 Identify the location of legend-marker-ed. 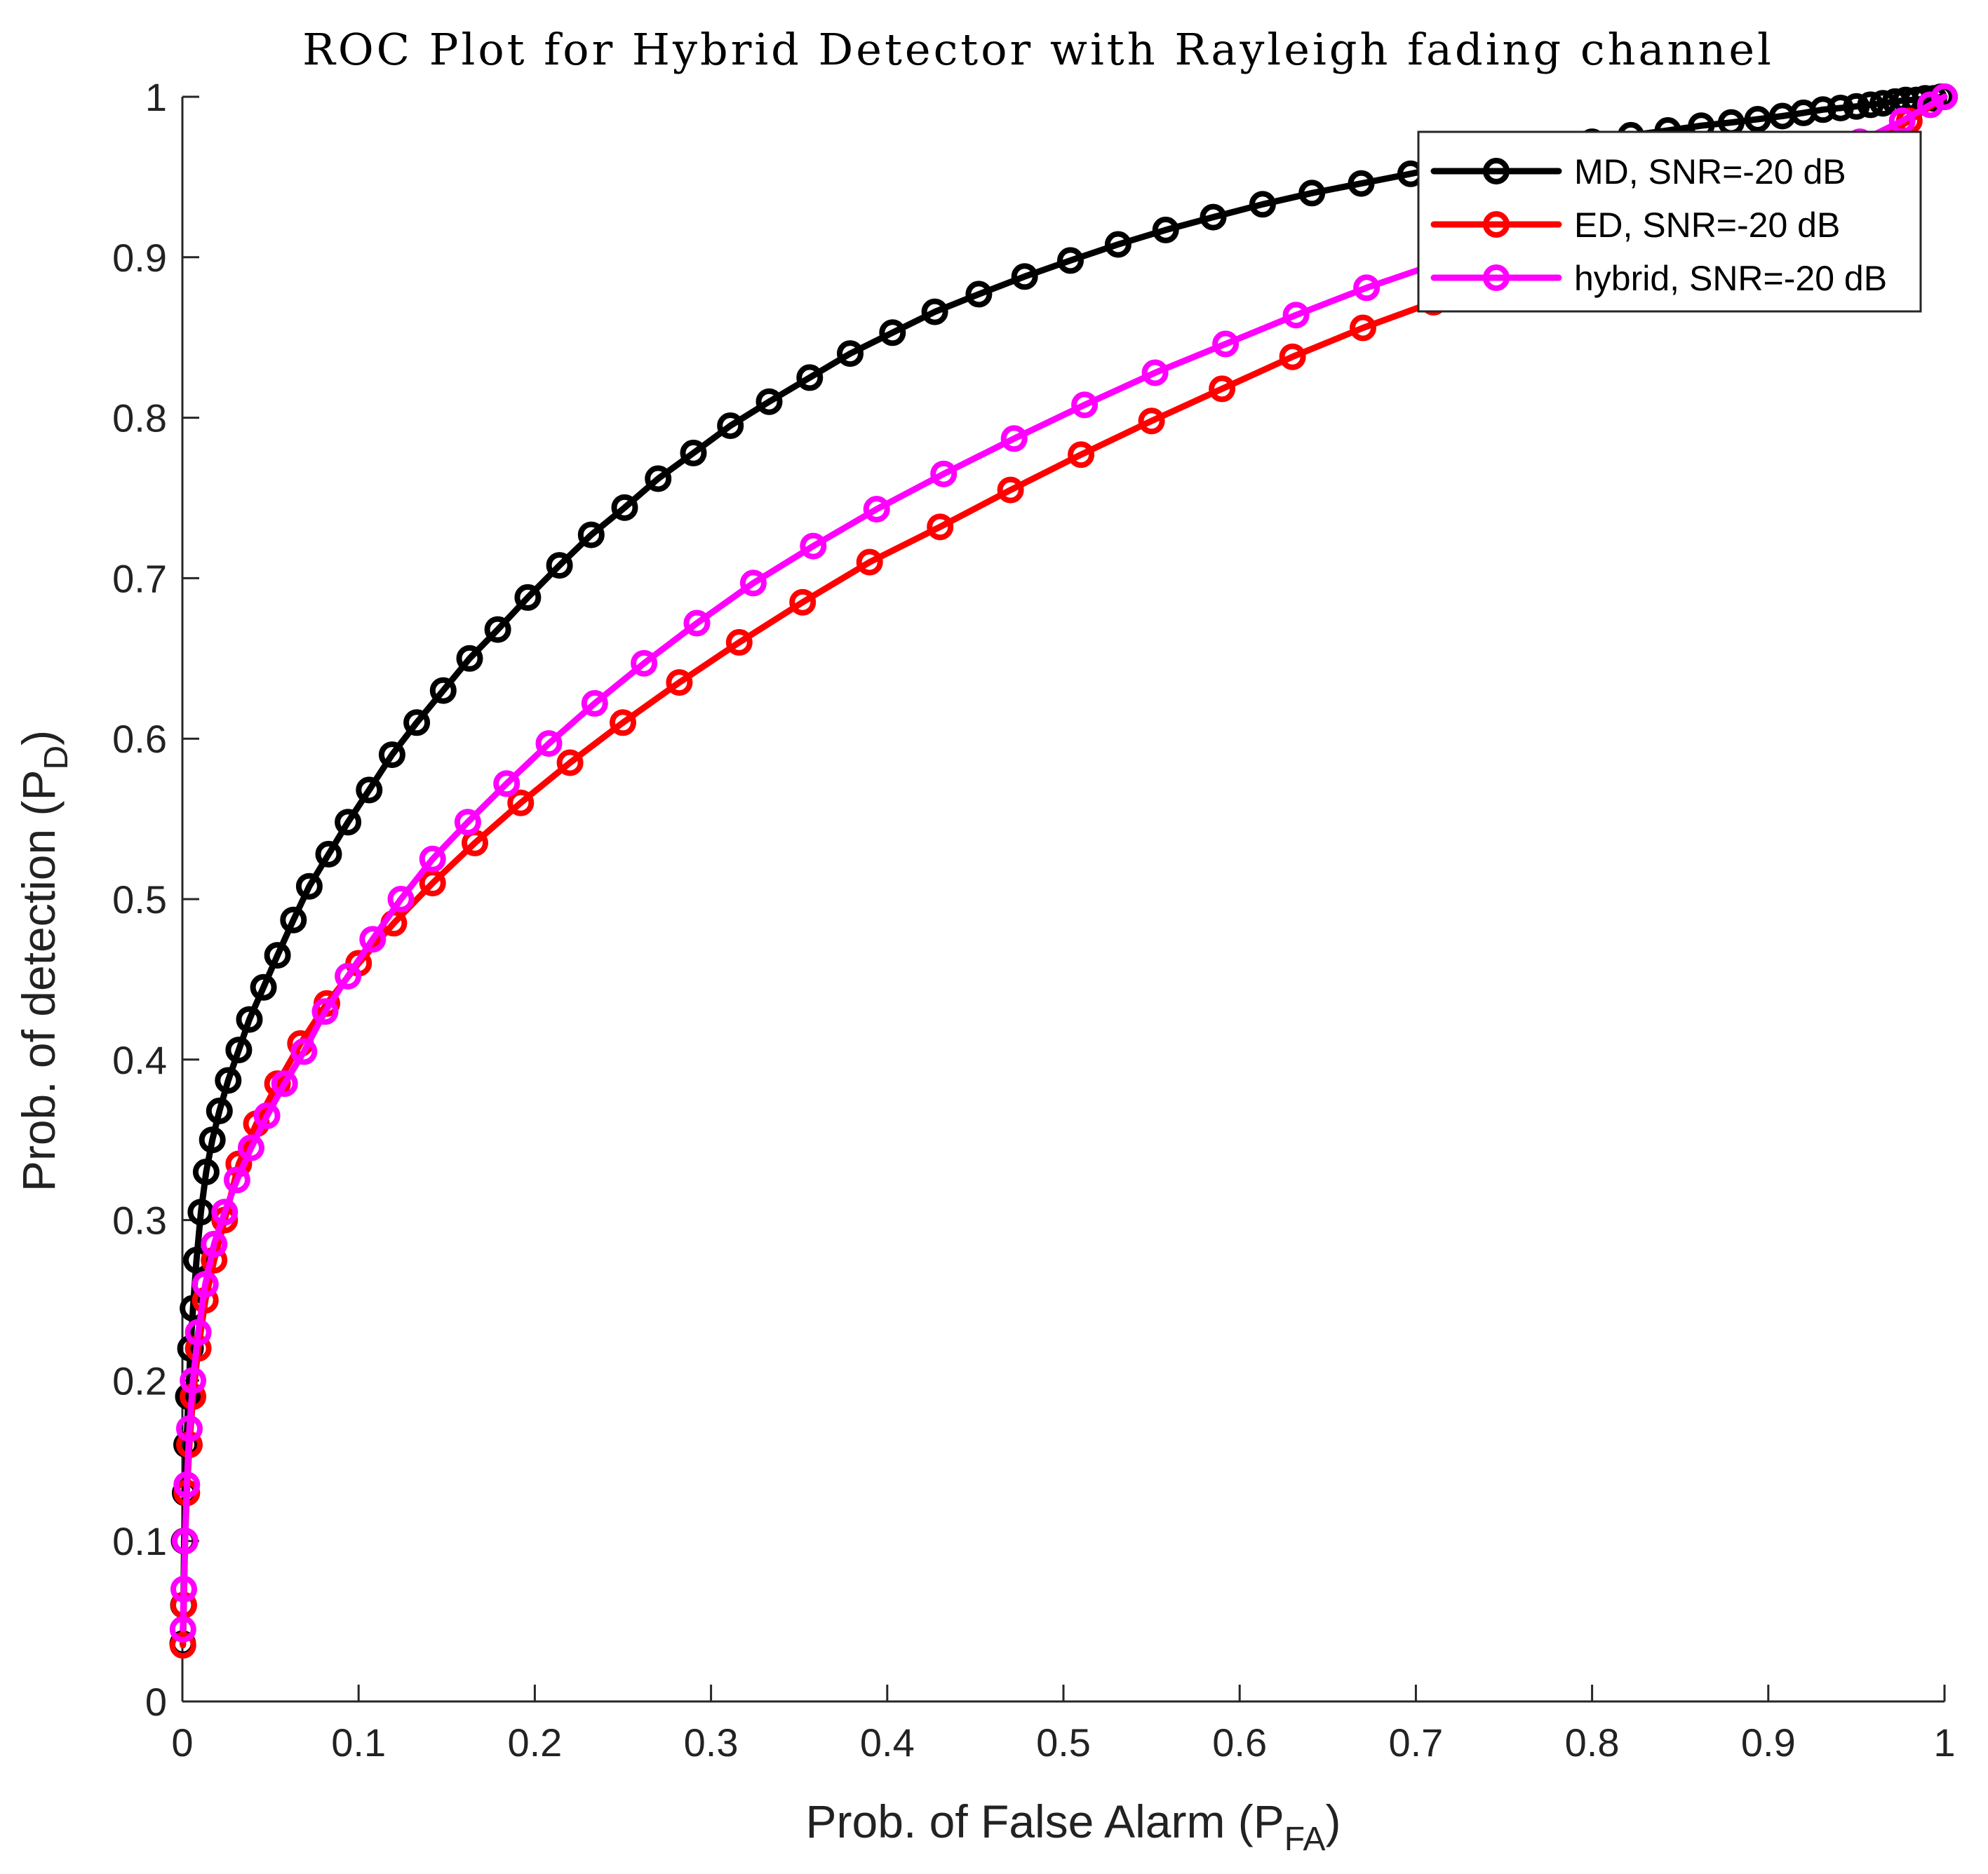
(1496, 224).